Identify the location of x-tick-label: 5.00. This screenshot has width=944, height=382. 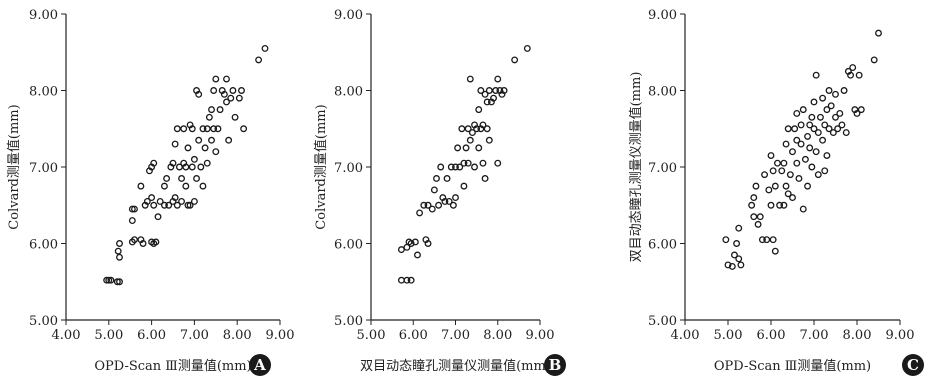
(108, 335).